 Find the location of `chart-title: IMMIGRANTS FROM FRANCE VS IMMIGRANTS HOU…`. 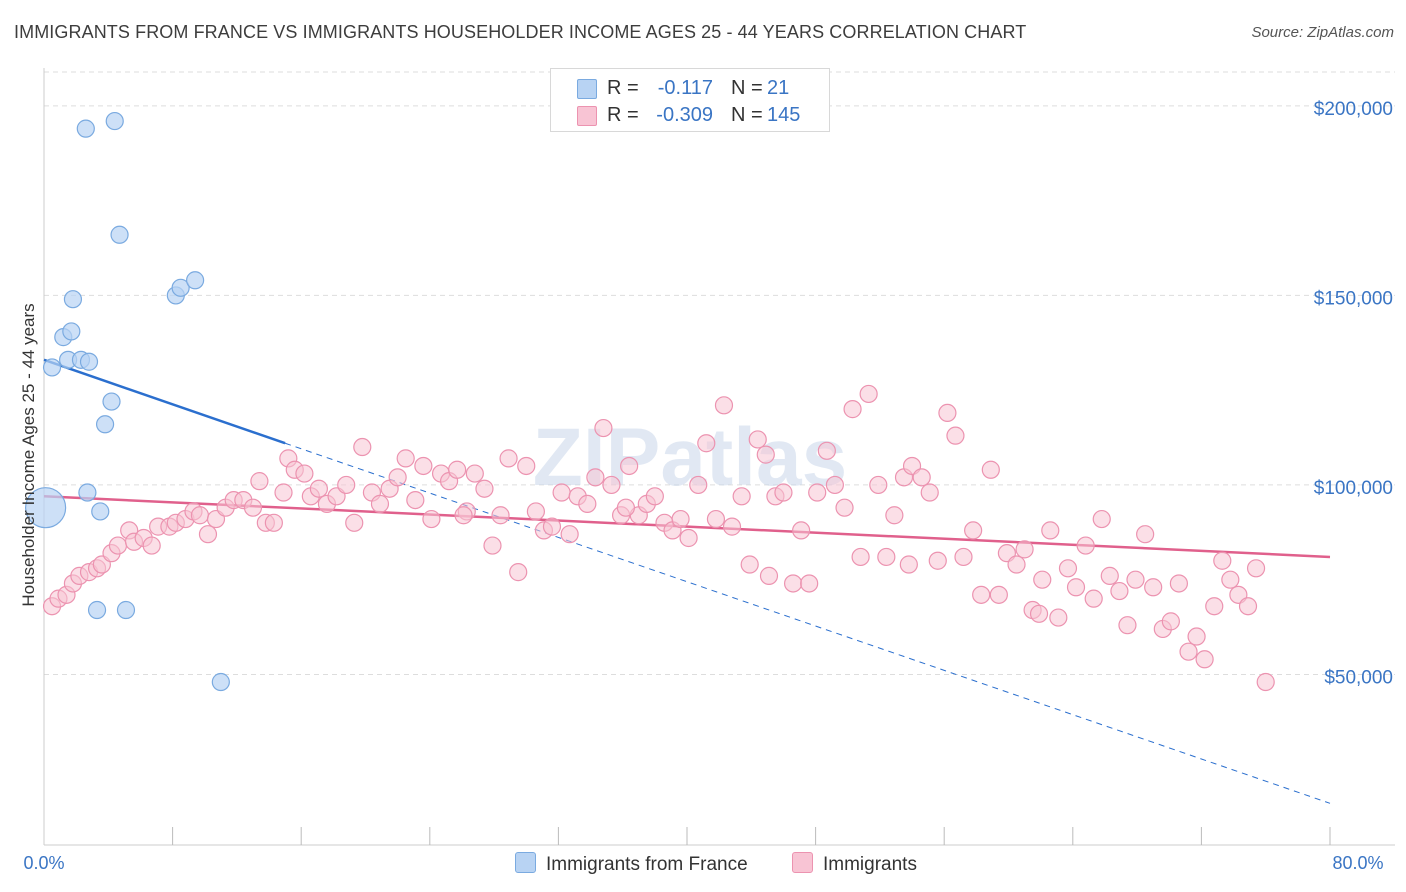

chart-title: IMMIGRANTS FROM FRANCE VS IMMIGRANTS HOU… is located at coordinates (520, 32).